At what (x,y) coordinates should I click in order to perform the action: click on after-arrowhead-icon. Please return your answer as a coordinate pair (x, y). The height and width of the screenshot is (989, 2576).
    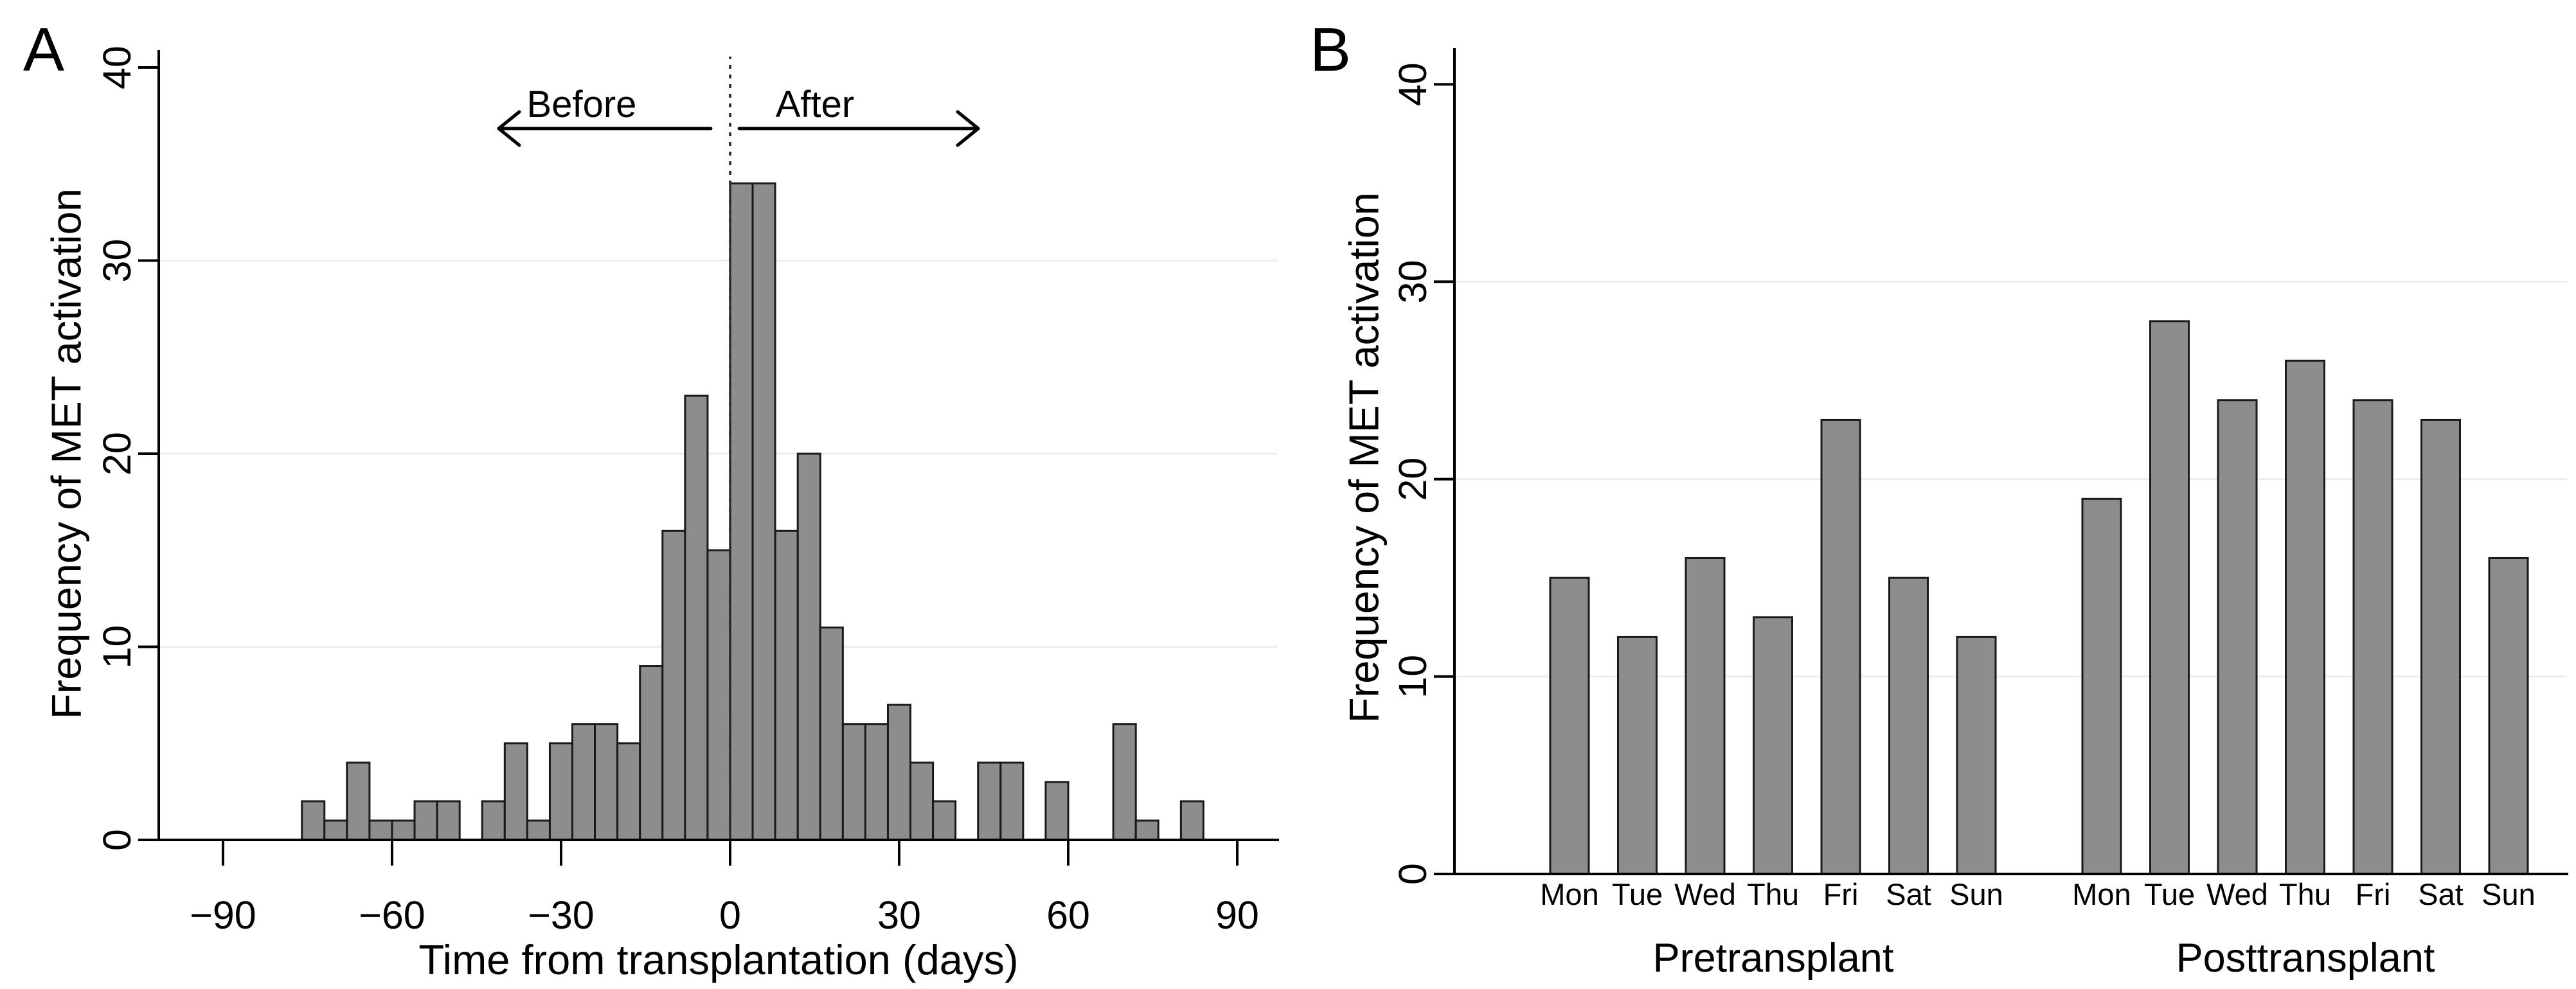
    Looking at the image, I should click on (968, 128).